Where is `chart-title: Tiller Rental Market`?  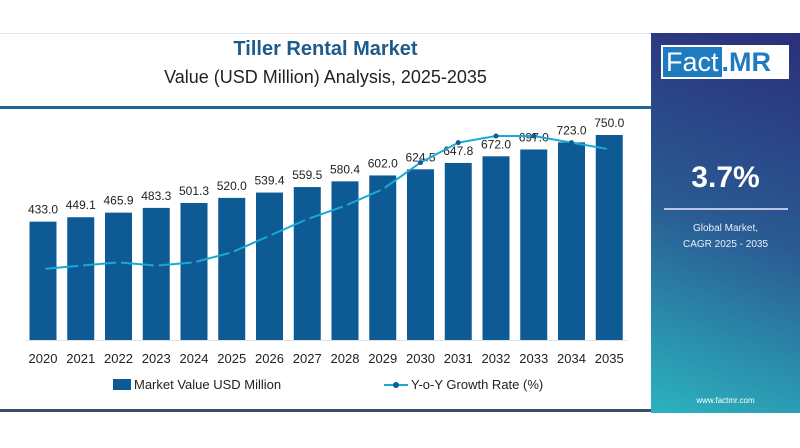
chart-title: Tiller Rental Market is located at coordinates (325, 49).